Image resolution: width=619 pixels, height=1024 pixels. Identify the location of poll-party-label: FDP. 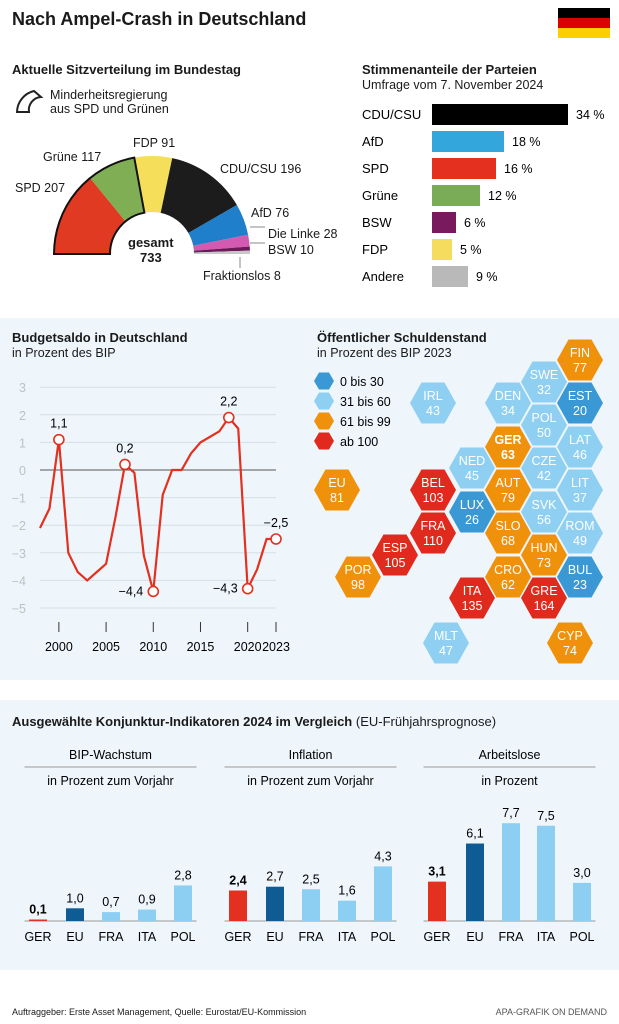
(375, 249).